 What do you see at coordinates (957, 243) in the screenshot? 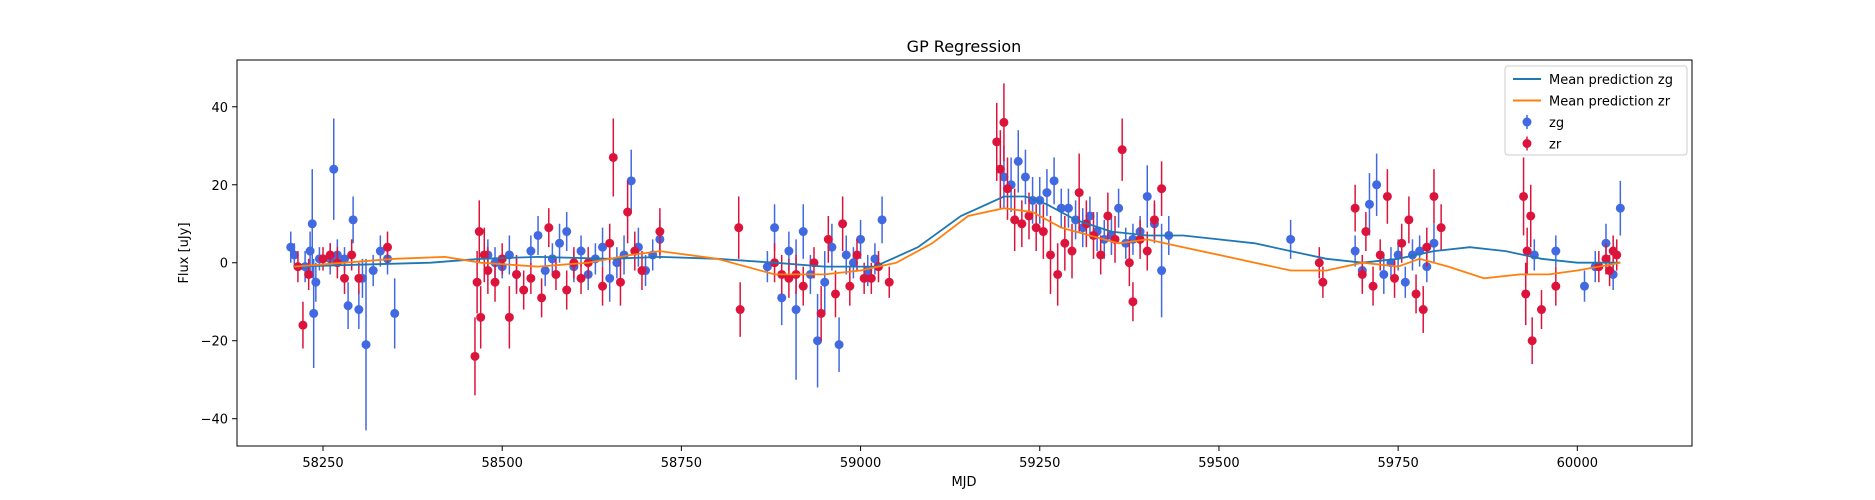
I see `mean-prediction-line-zr` at bounding box center [957, 243].